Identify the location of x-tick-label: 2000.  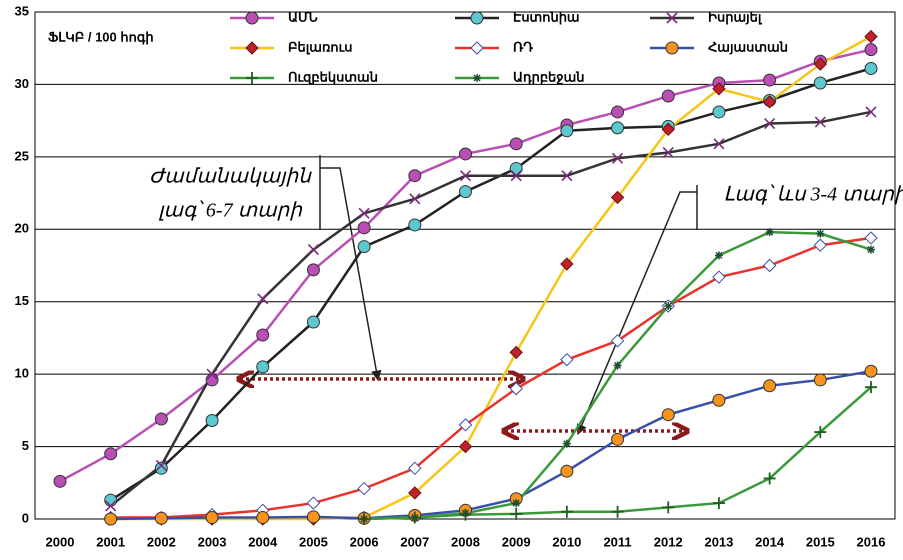
(60, 541).